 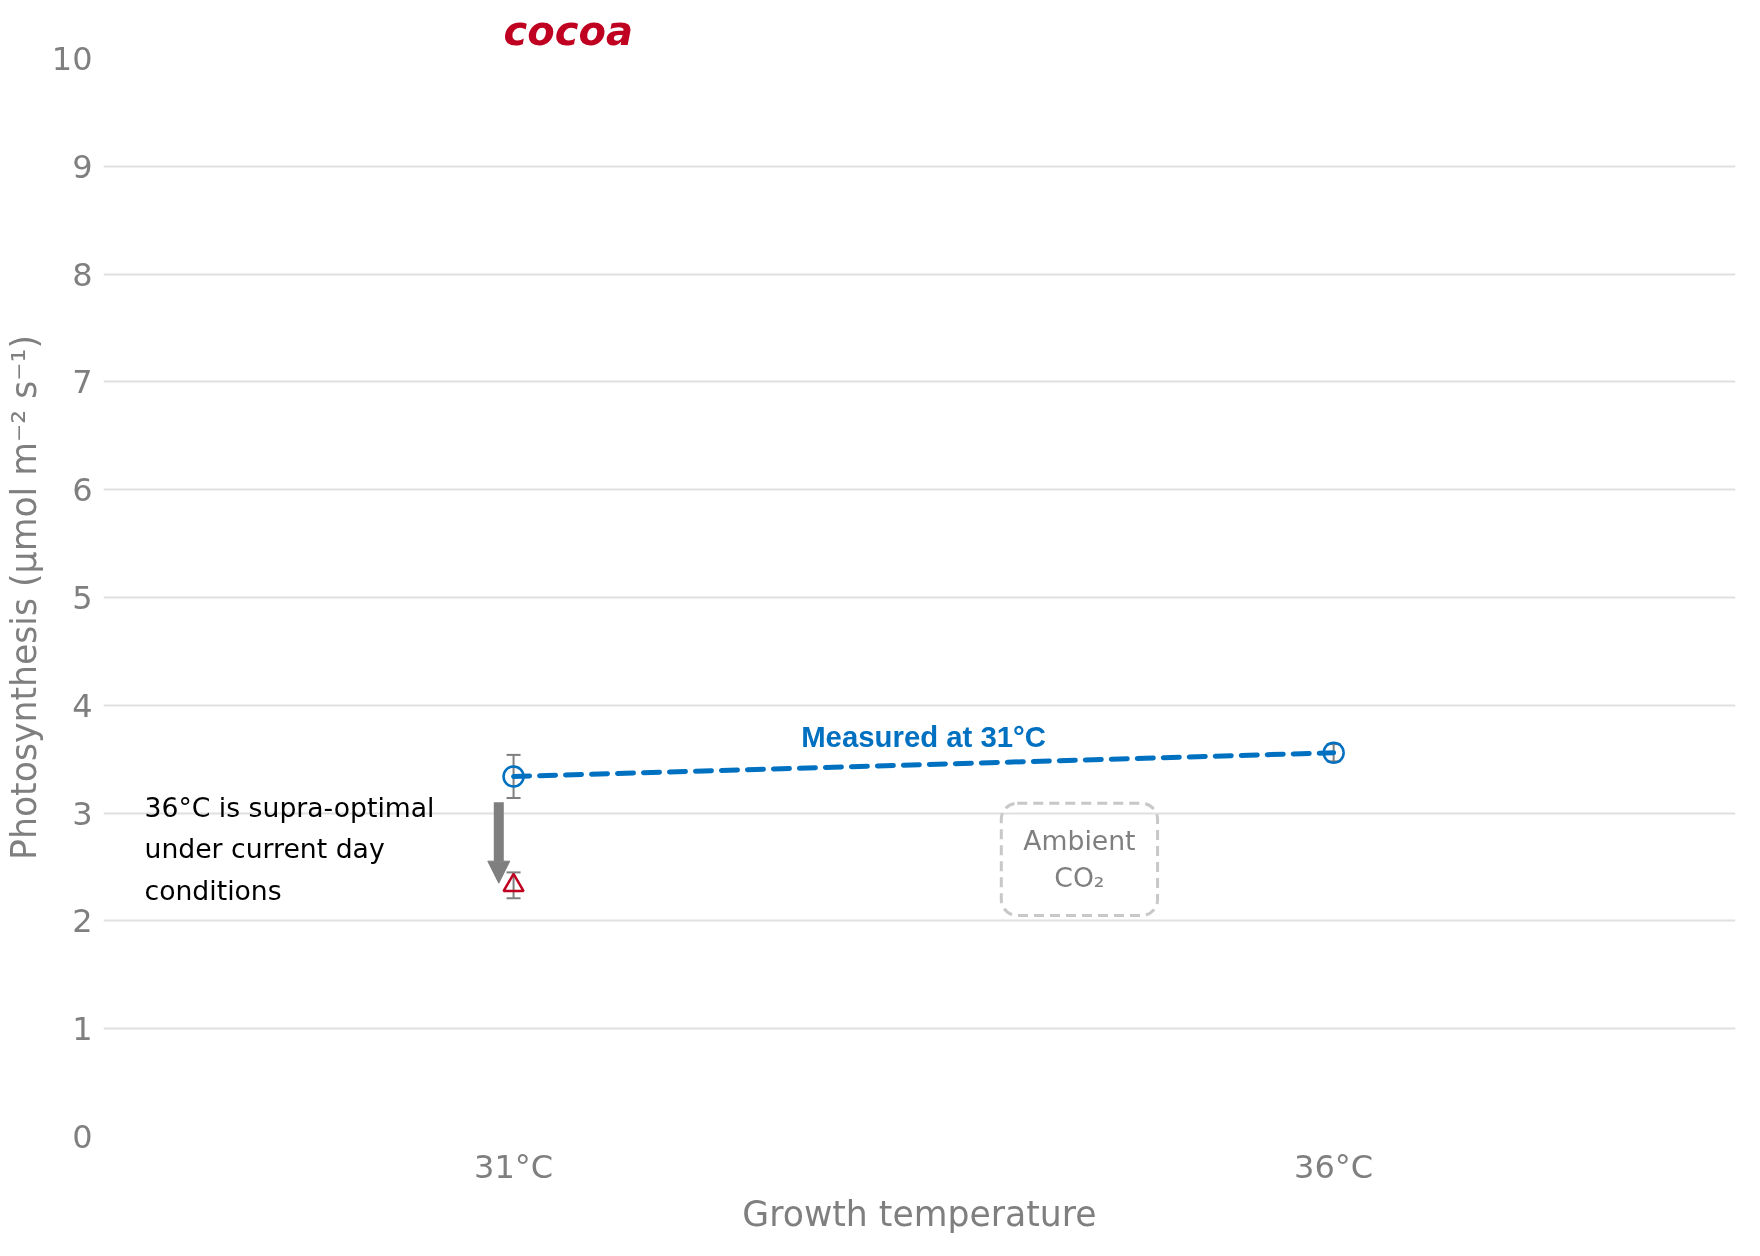 I want to click on annotation: 36°C is supra-optimal under current day conditions, so click(x=289, y=849).